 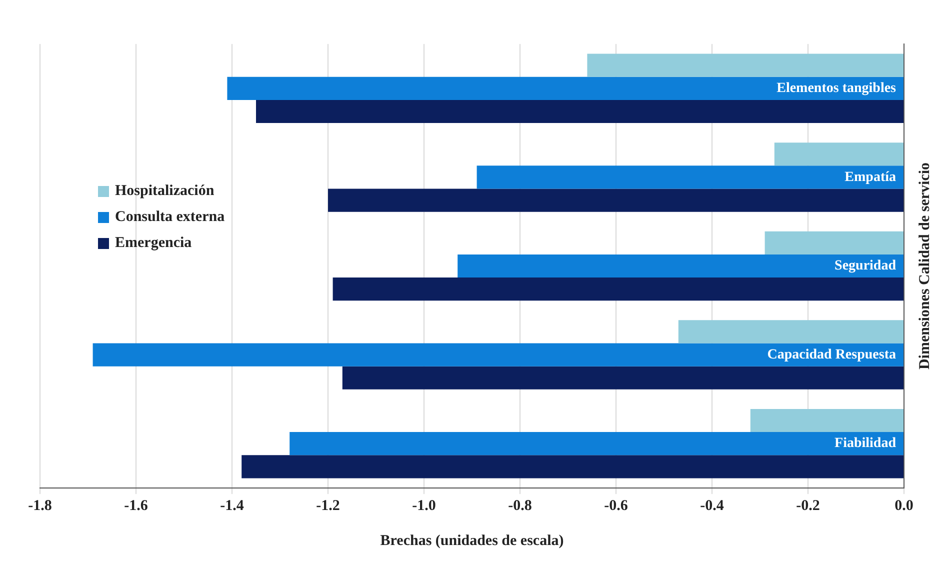 I want to click on y-axis-title: Dimensiones Calidad de servicio, so click(x=924, y=266).